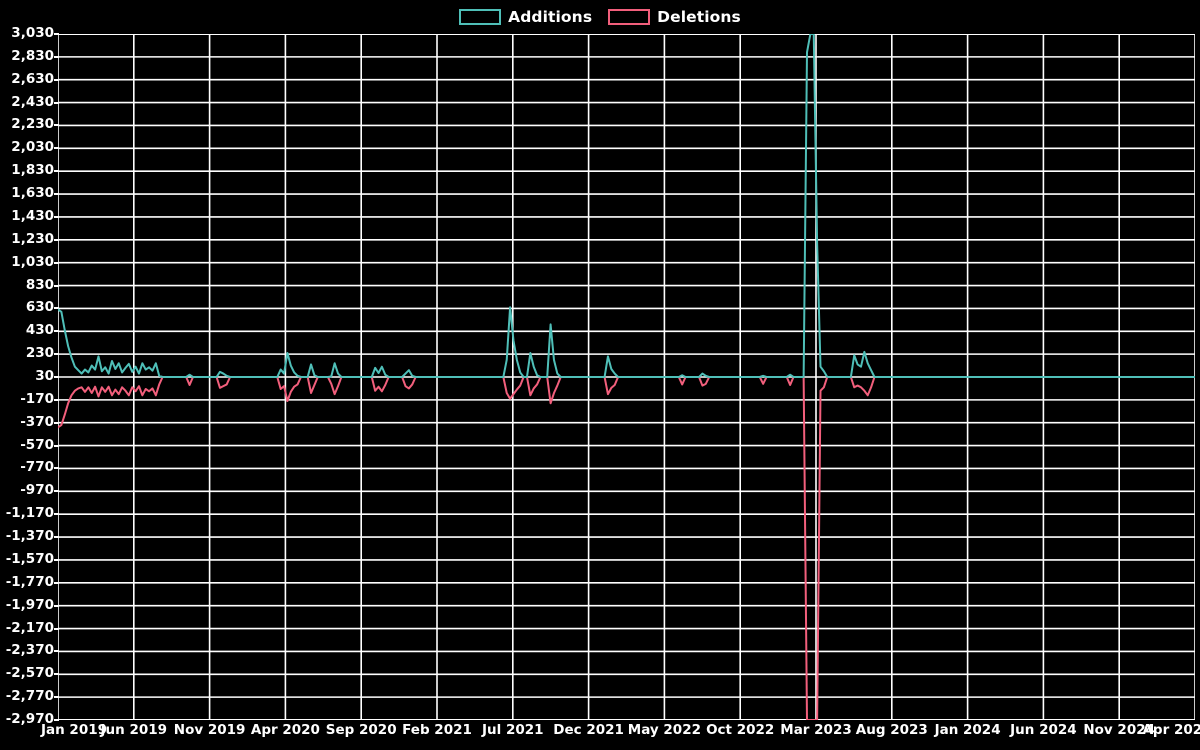 This screenshot has width=1200, height=750. What do you see at coordinates (29, 513) in the screenshot?
I see `y-axis-tick-label: -1,170` at bounding box center [29, 513].